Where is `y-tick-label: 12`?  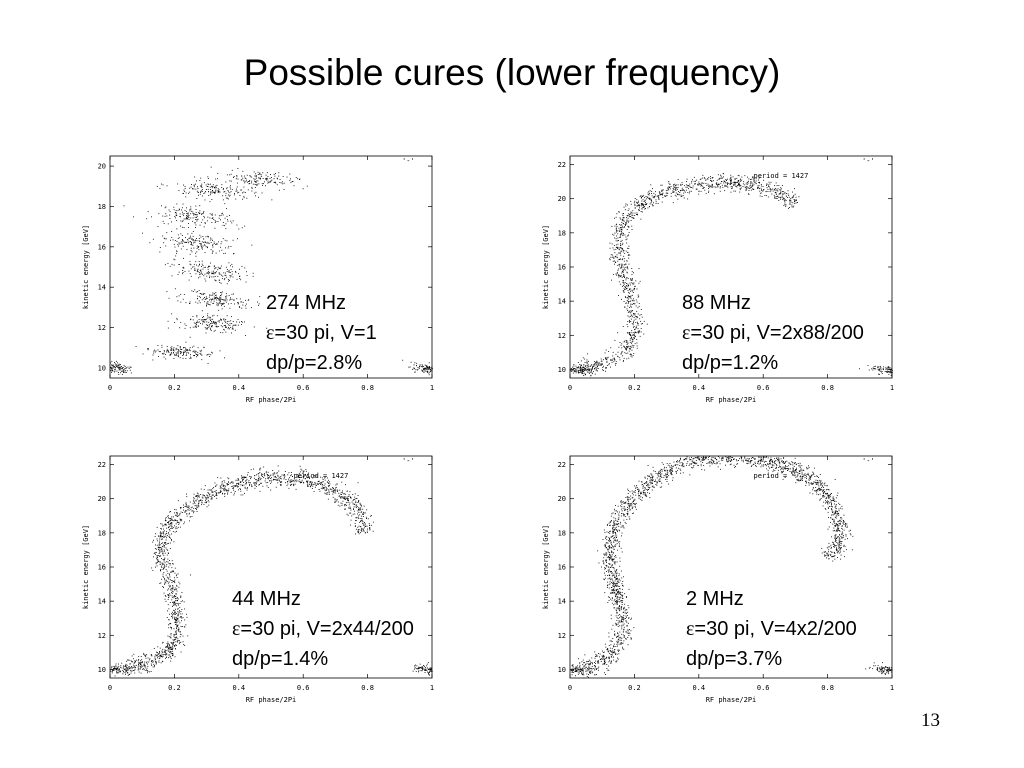
y-tick-label: 12 is located at coordinates (102, 328).